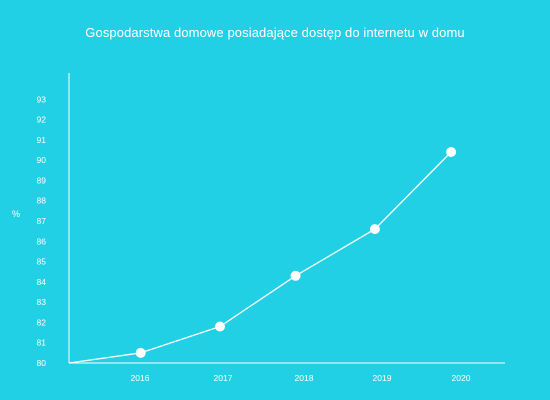 The height and width of the screenshot is (400, 550). I want to click on y-tick-label: 89, so click(42, 180).